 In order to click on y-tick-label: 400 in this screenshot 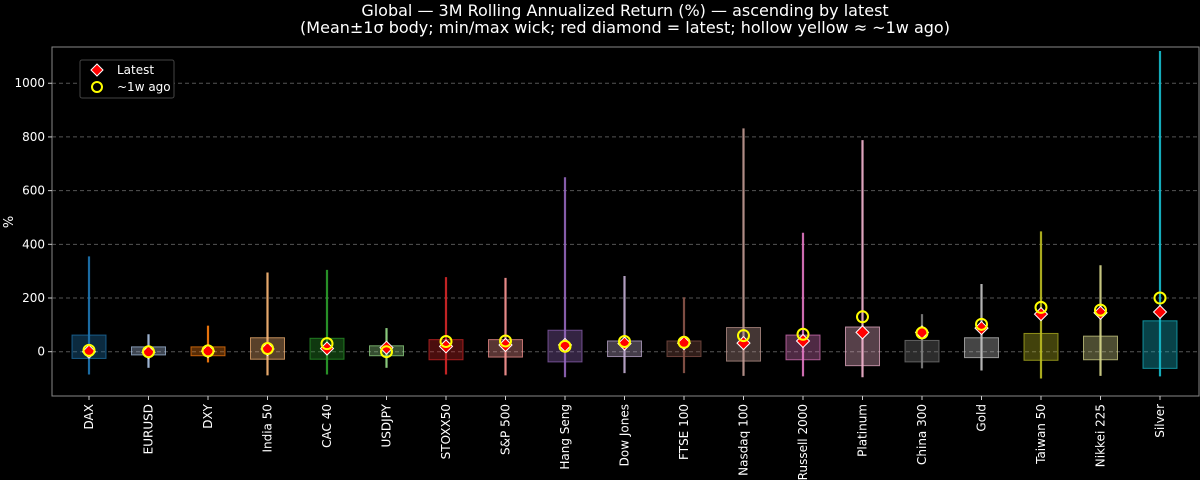, I will do `click(33, 244)`.